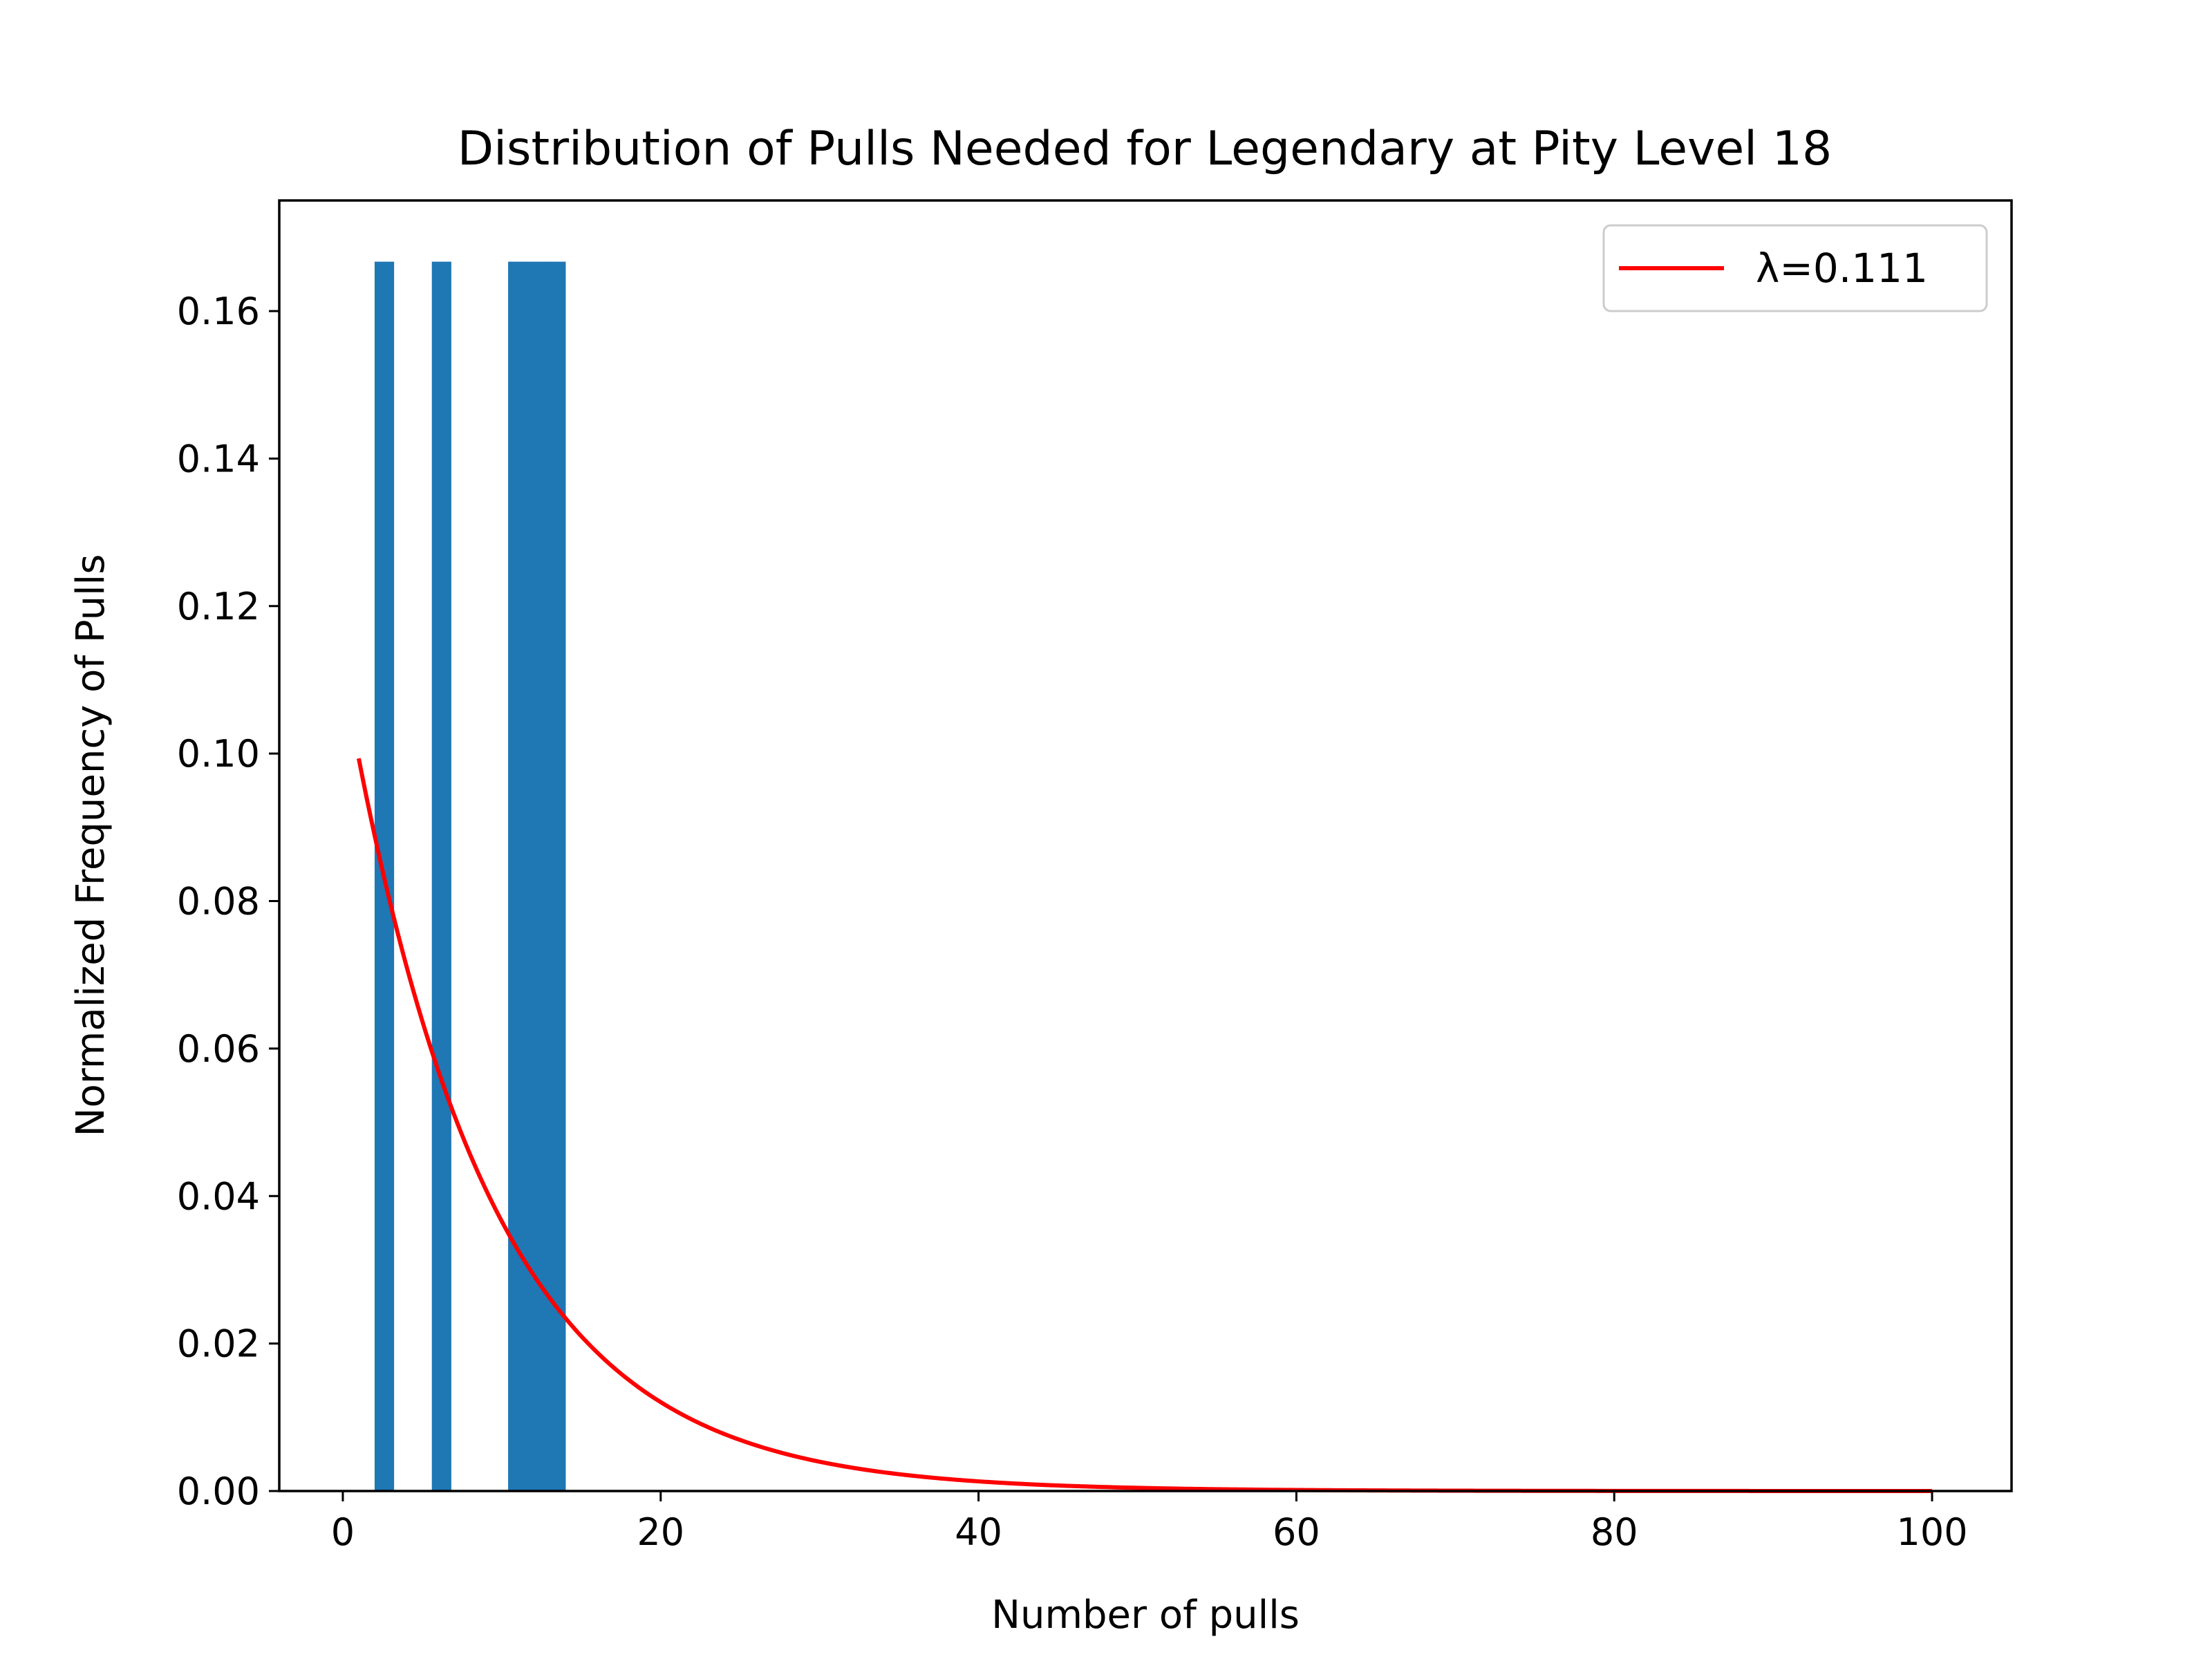 The height and width of the screenshot is (1659, 2212). What do you see at coordinates (218, 902) in the screenshot?
I see `y-tick-label: 0.08` at bounding box center [218, 902].